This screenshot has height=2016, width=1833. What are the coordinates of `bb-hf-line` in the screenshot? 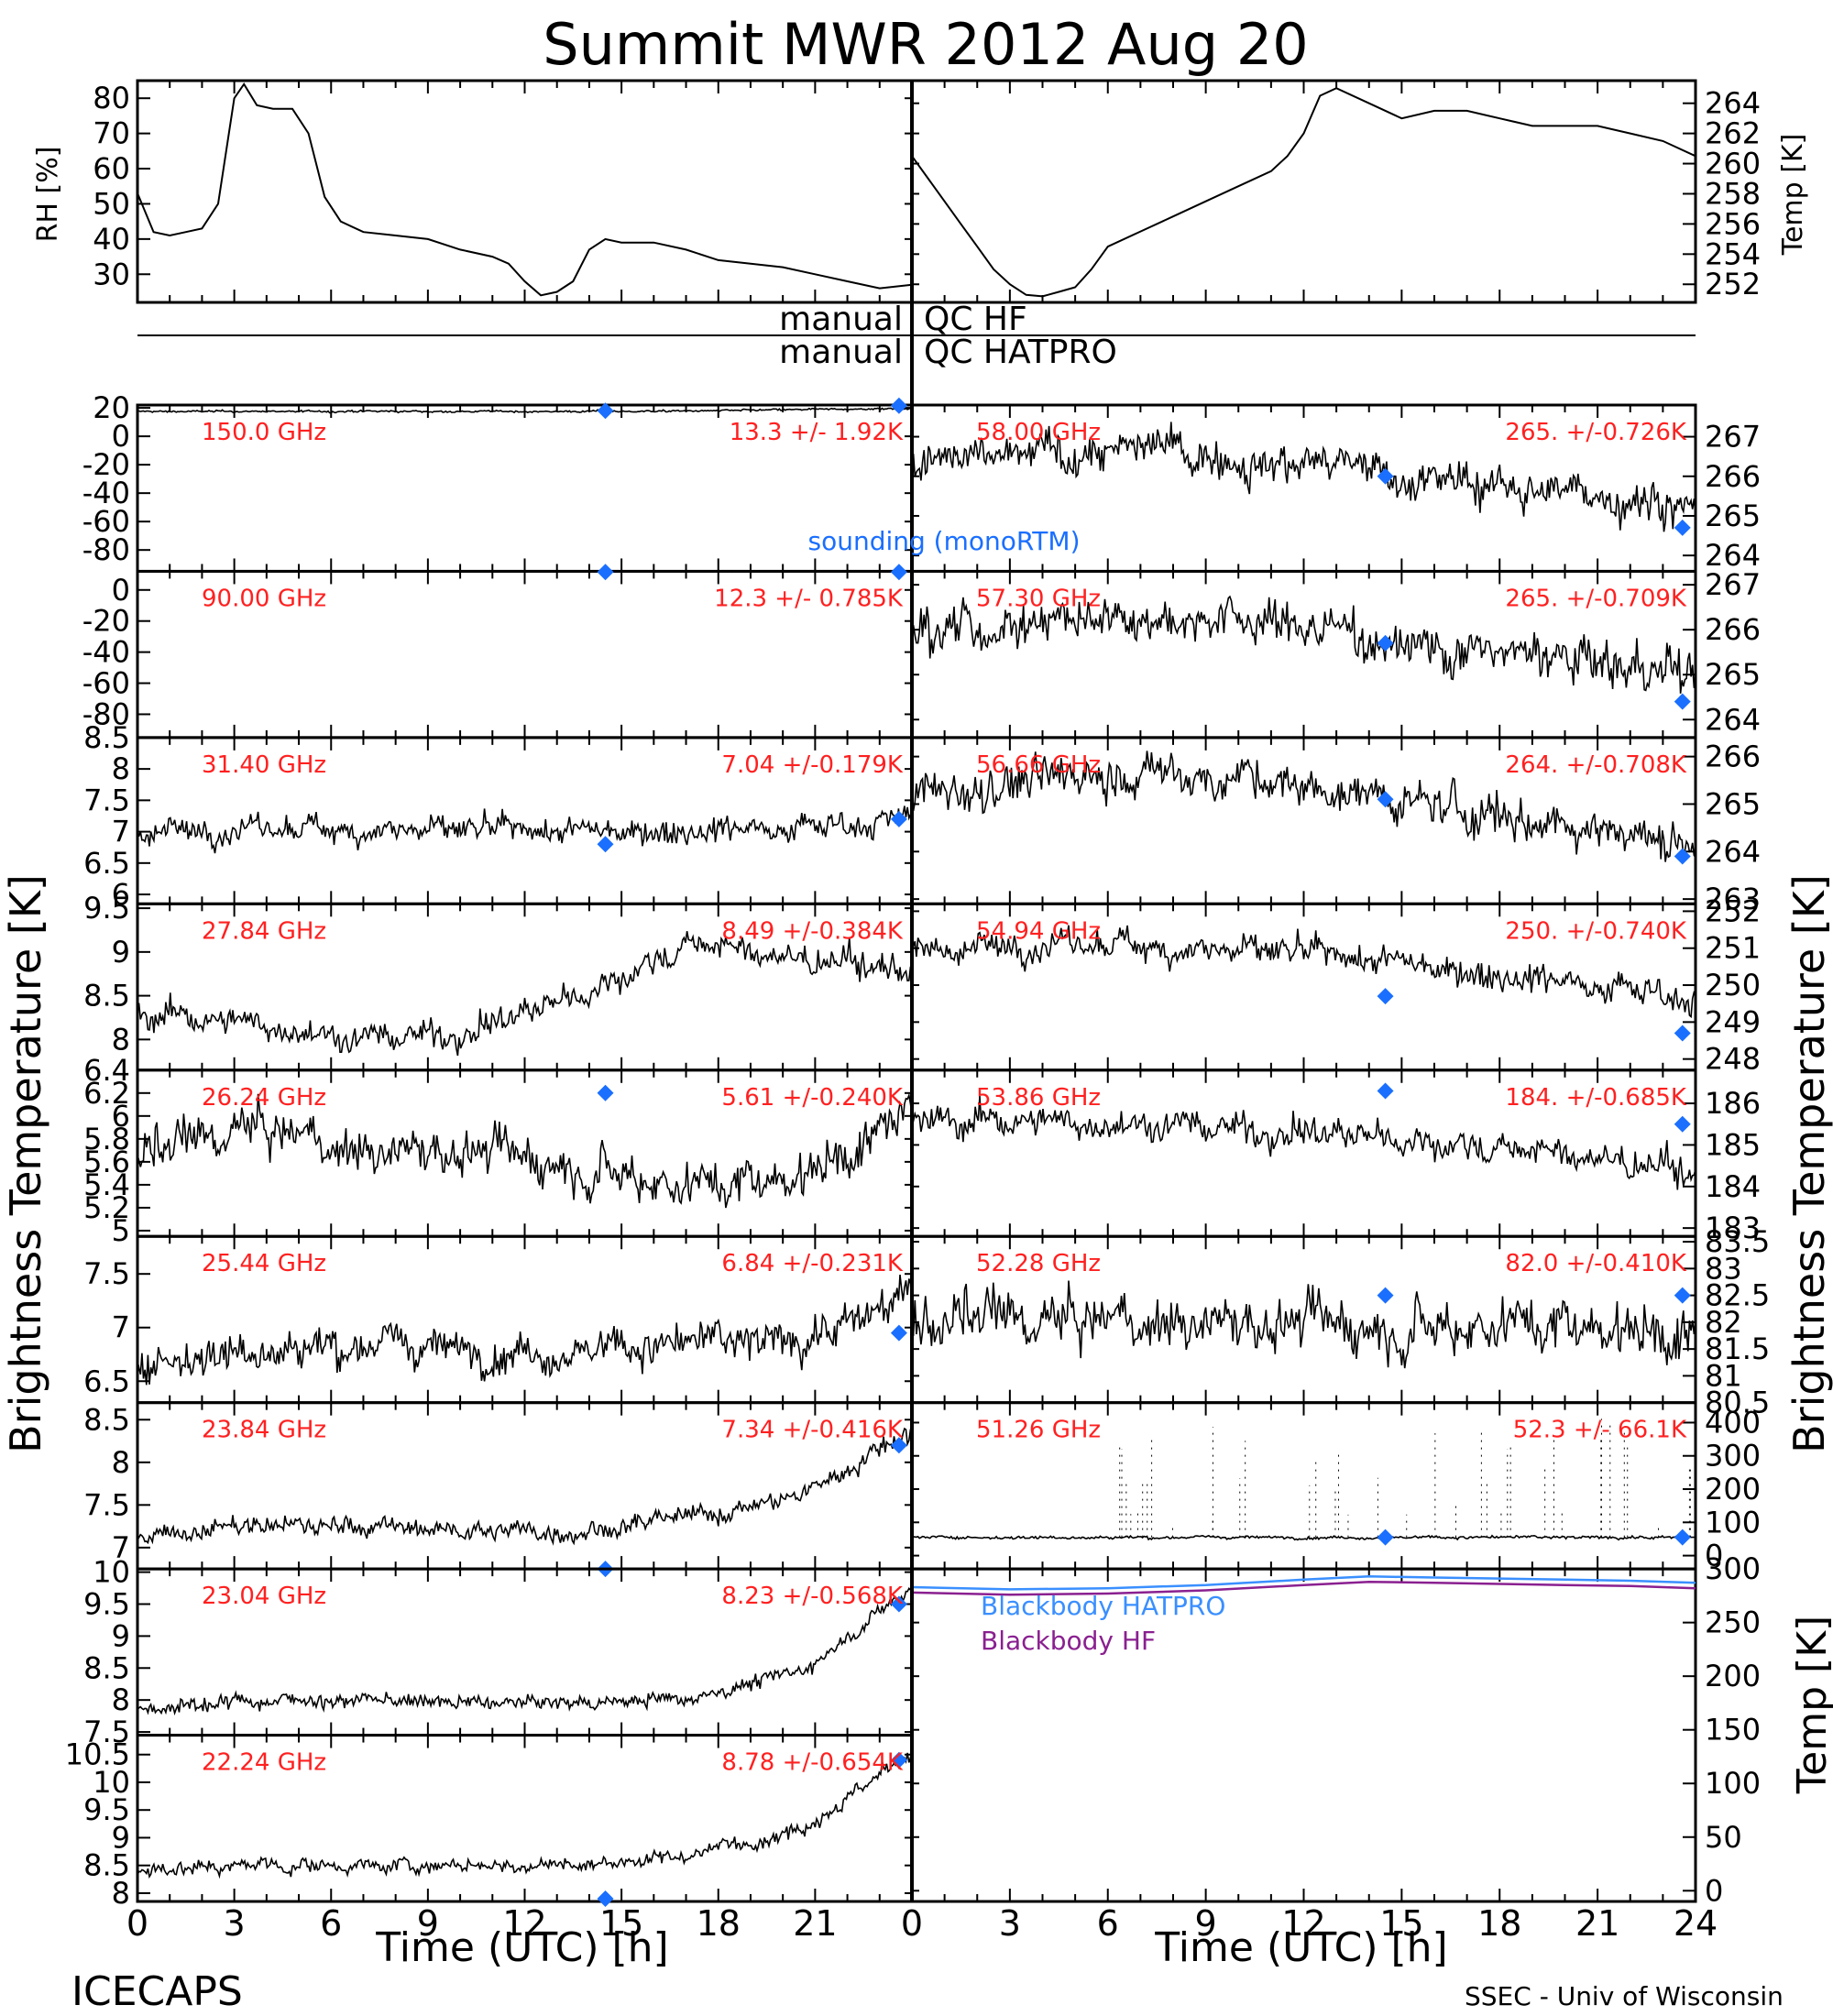 It's located at (1303, 1588).